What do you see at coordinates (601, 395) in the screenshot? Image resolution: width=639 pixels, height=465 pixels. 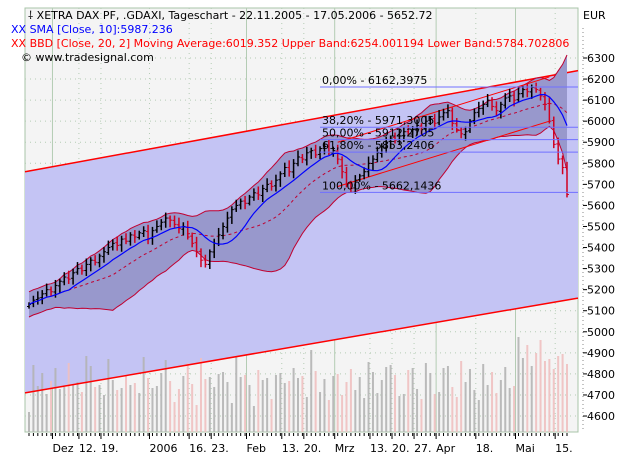 I see `y-tick-label: 4700` at bounding box center [601, 395].